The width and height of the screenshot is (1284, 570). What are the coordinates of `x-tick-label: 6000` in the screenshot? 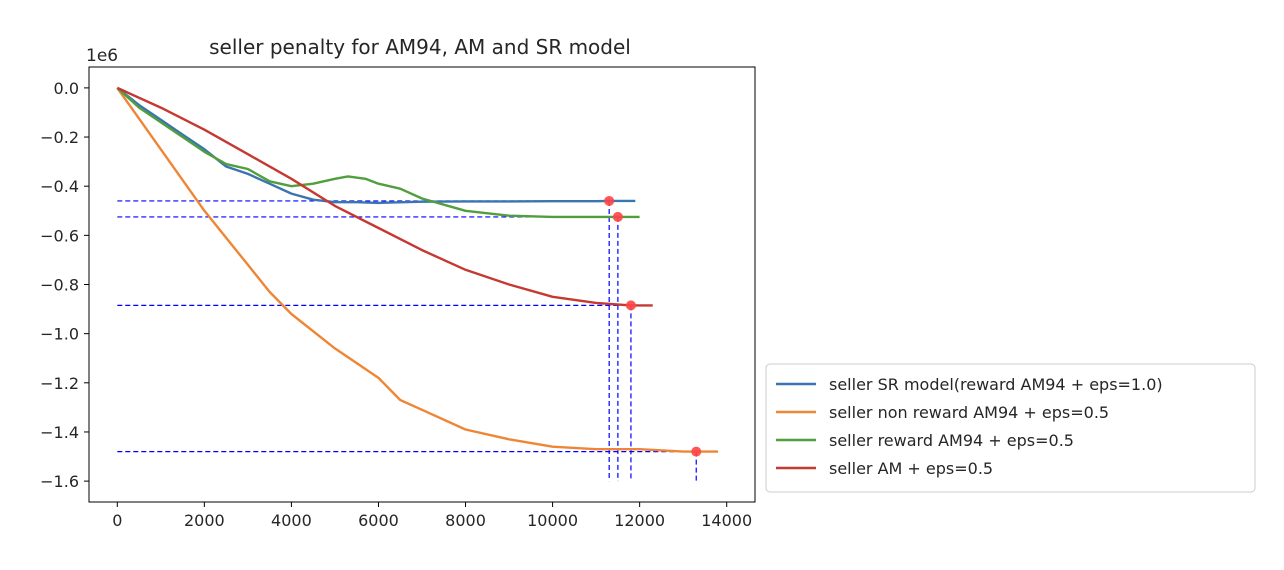 It's located at (378, 520).